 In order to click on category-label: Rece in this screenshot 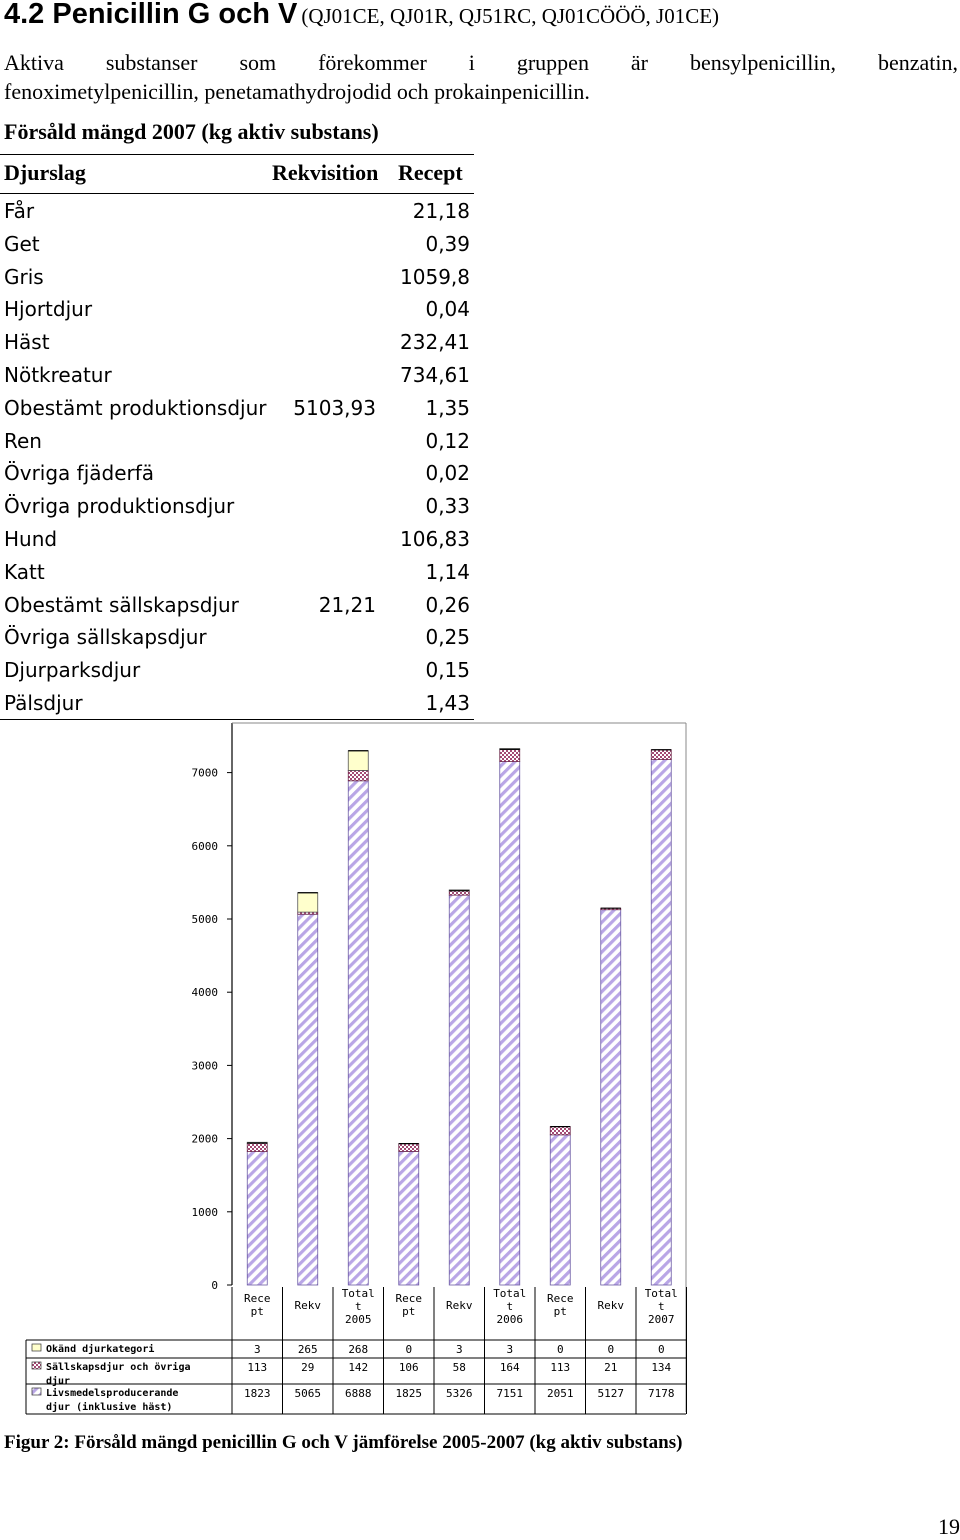, I will do `click(560, 1298)`.